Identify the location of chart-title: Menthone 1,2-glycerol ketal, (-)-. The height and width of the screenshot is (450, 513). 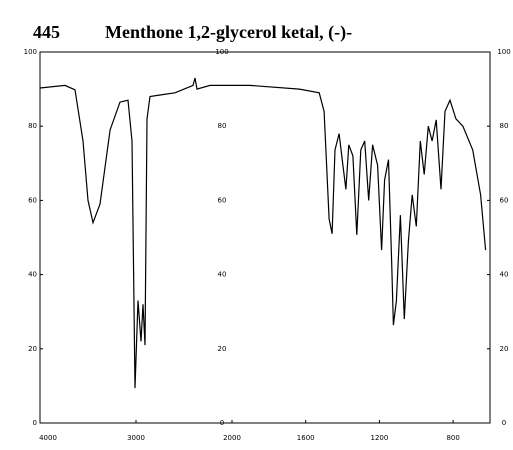
(228, 32).